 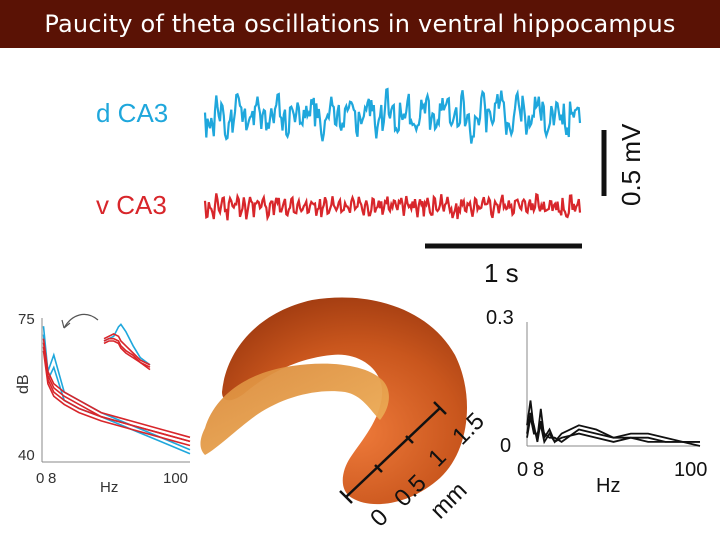 I want to click on time-scale-label: 1 s, so click(x=501, y=273).